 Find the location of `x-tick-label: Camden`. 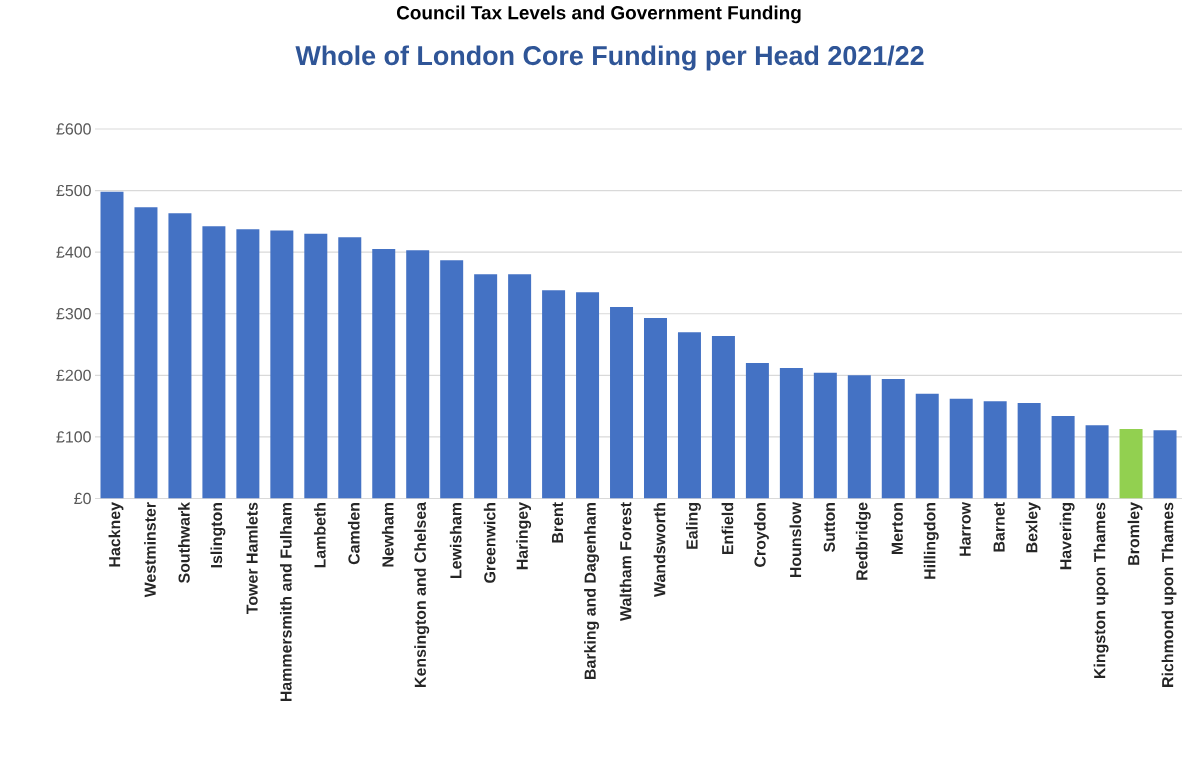

x-tick-label: Camden is located at coordinates (353, 534).